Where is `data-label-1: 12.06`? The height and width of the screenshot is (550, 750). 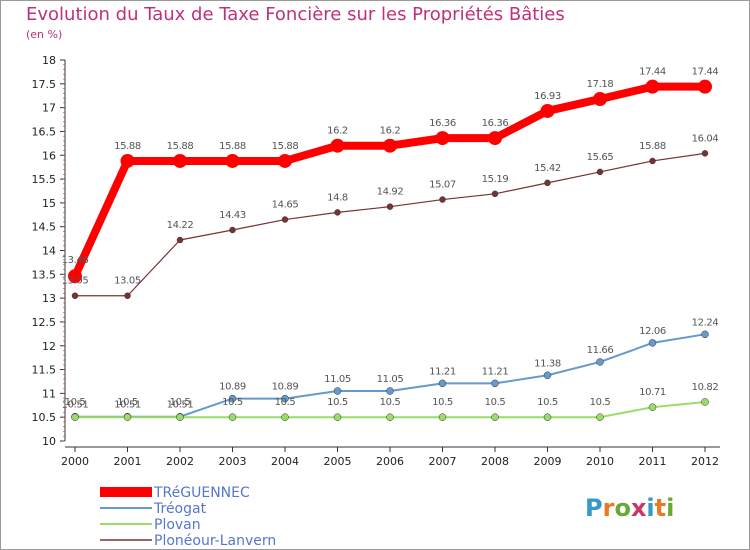 data-label-1: 12.06 is located at coordinates (652, 331).